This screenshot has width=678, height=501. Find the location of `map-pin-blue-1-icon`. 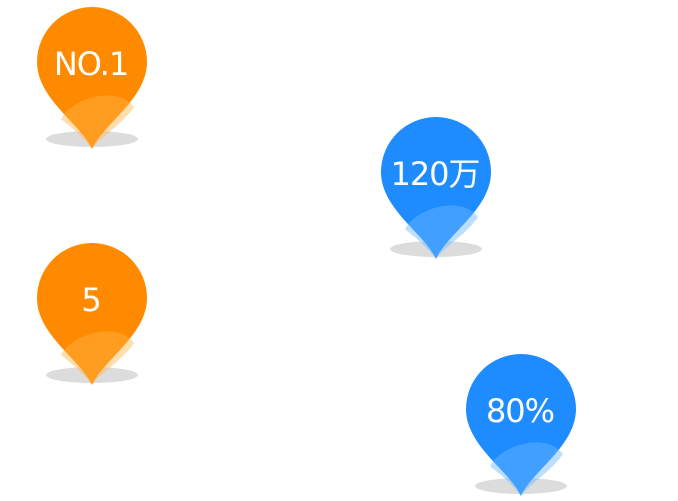

map-pin-blue-1-icon is located at coordinates (436, 188).